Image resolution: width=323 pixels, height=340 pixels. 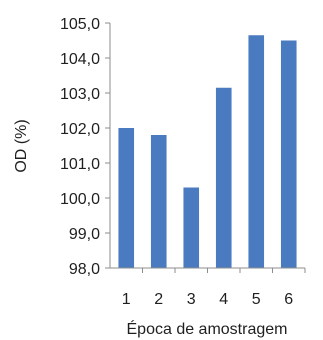 What do you see at coordinates (21, 145) in the screenshot?
I see `y-axis-title: OD (%)` at bounding box center [21, 145].